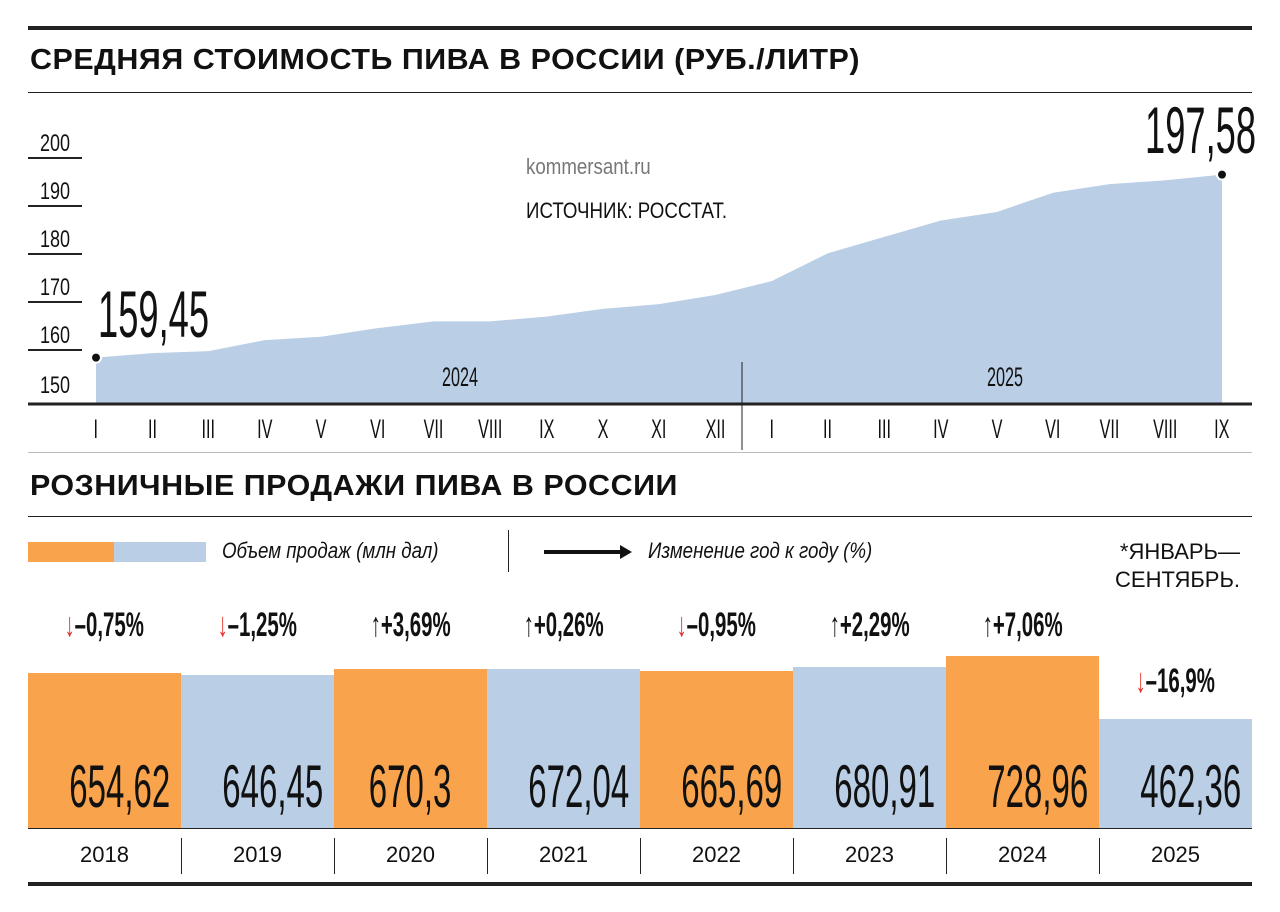 The image size is (1280, 912). What do you see at coordinates (640, 516) in the screenshot?
I see `title2-divider` at bounding box center [640, 516].